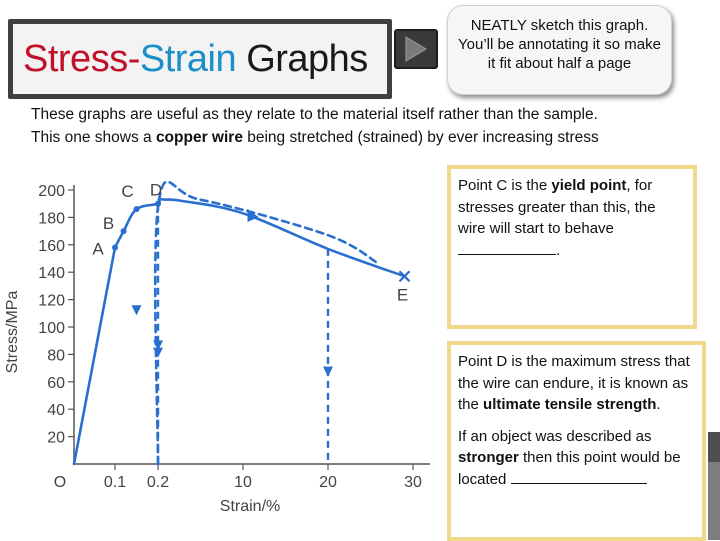 This screenshot has width=720, height=541. Describe the element at coordinates (188, 58) in the screenshot. I see `title-strain: Strain` at that location.